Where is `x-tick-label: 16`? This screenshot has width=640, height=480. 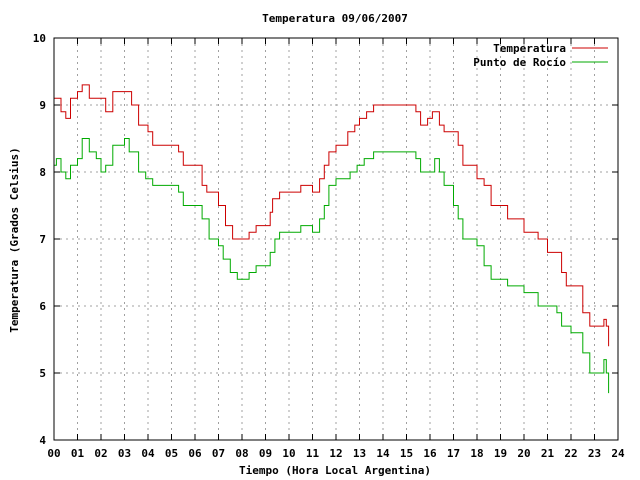
x-tick-label: 16 is located at coordinates (430, 453).